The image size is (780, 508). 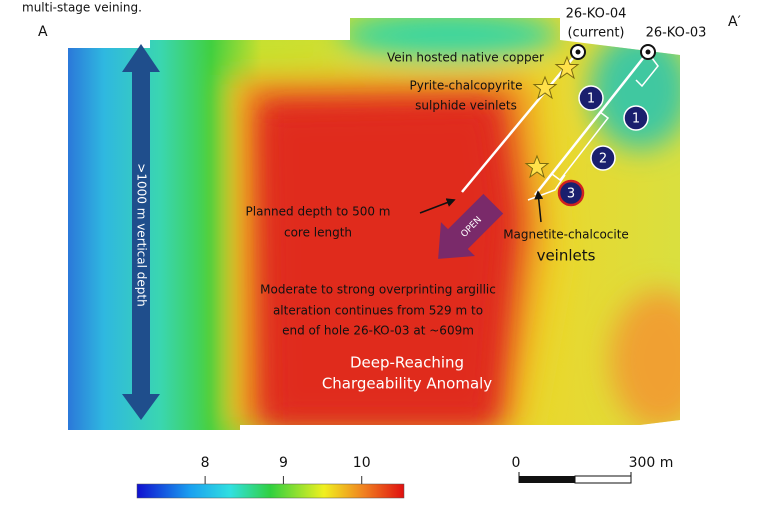 What do you see at coordinates (552, 117) in the screenshot?
I see `stars` at bounding box center [552, 117].